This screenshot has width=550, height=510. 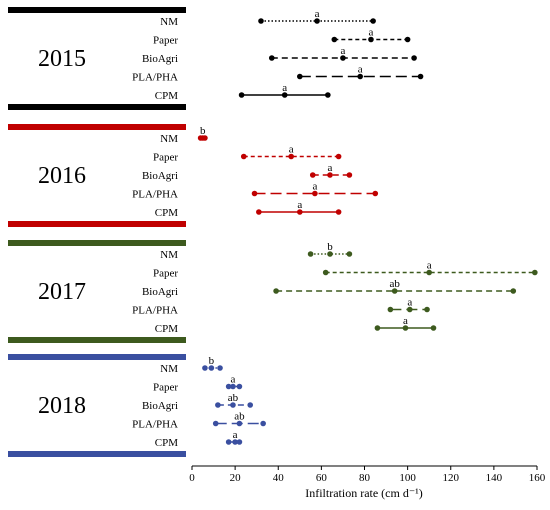 I want to click on x-tick-label: 140, so click(x=494, y=478).